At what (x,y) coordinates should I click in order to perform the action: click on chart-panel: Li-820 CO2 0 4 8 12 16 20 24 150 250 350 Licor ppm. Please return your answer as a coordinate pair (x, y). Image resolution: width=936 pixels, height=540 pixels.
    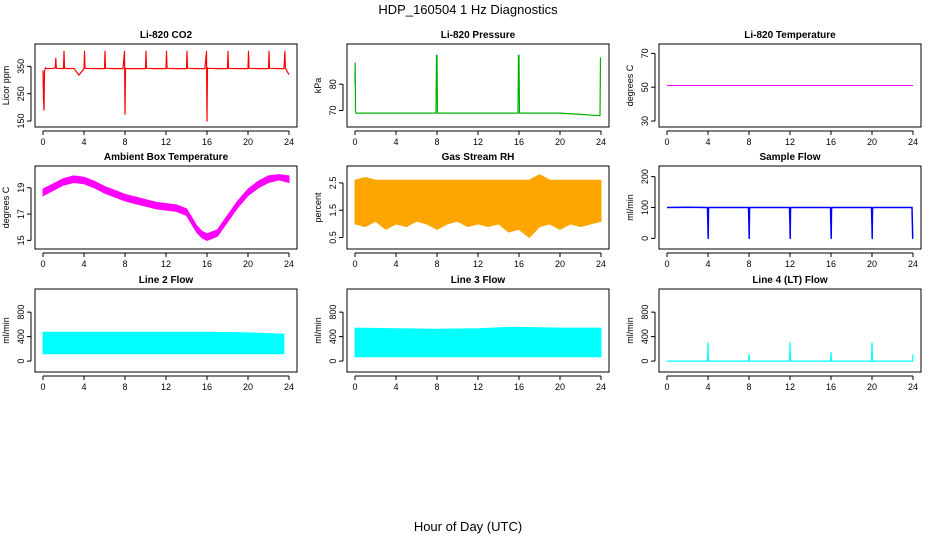
    Looking at the image, I should click on (149, 88).